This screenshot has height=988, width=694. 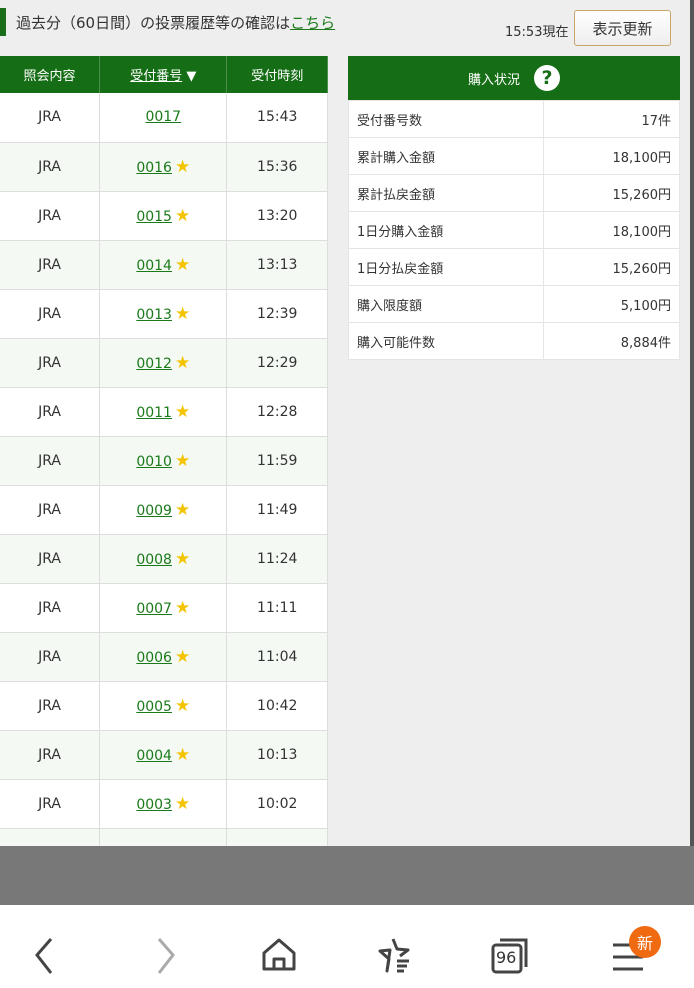 I want to click on row-number-cell: 0006 ★, so click(x=163, y=657).